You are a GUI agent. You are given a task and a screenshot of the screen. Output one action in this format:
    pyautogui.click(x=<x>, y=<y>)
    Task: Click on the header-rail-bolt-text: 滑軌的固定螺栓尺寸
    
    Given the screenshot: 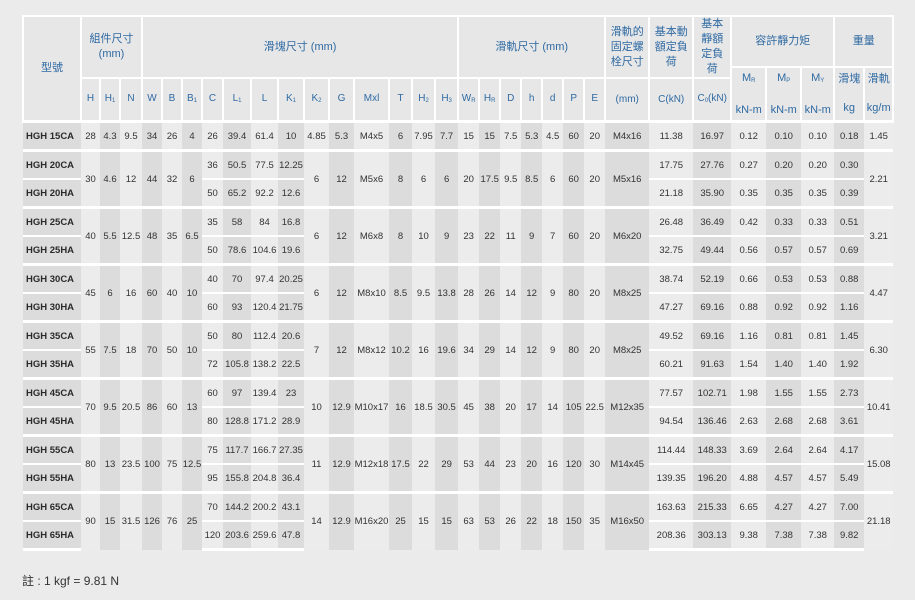 What is the action you would take?
    pyautogui.click(x=627, y=46)
    